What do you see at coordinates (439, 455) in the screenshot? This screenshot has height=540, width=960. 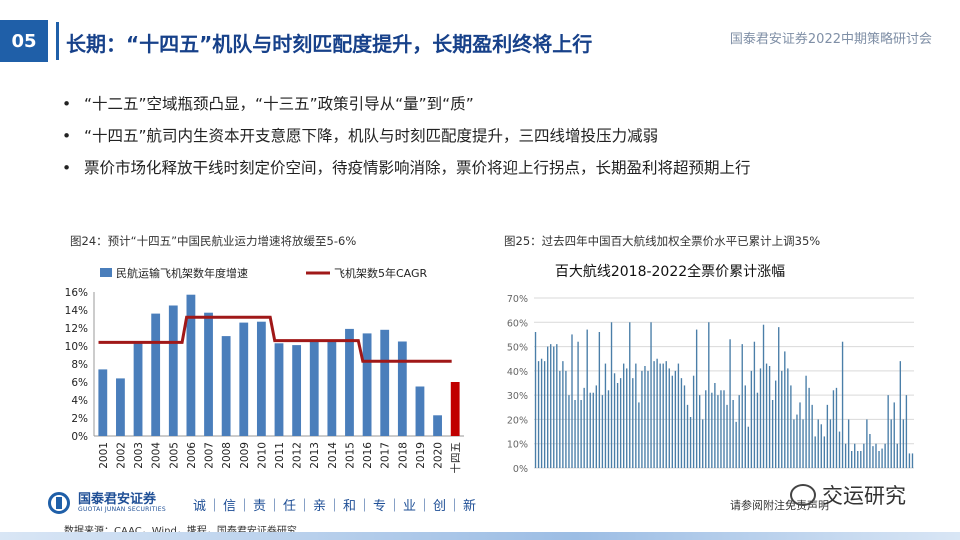 I see `x-tick-label: 2020` at bounding box center [439, 455].